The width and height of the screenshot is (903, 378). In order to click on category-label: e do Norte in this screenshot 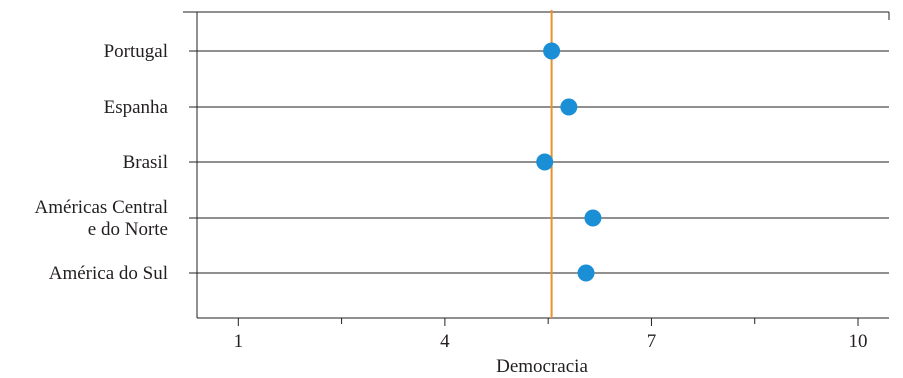, I will do `click(128, 229)`.